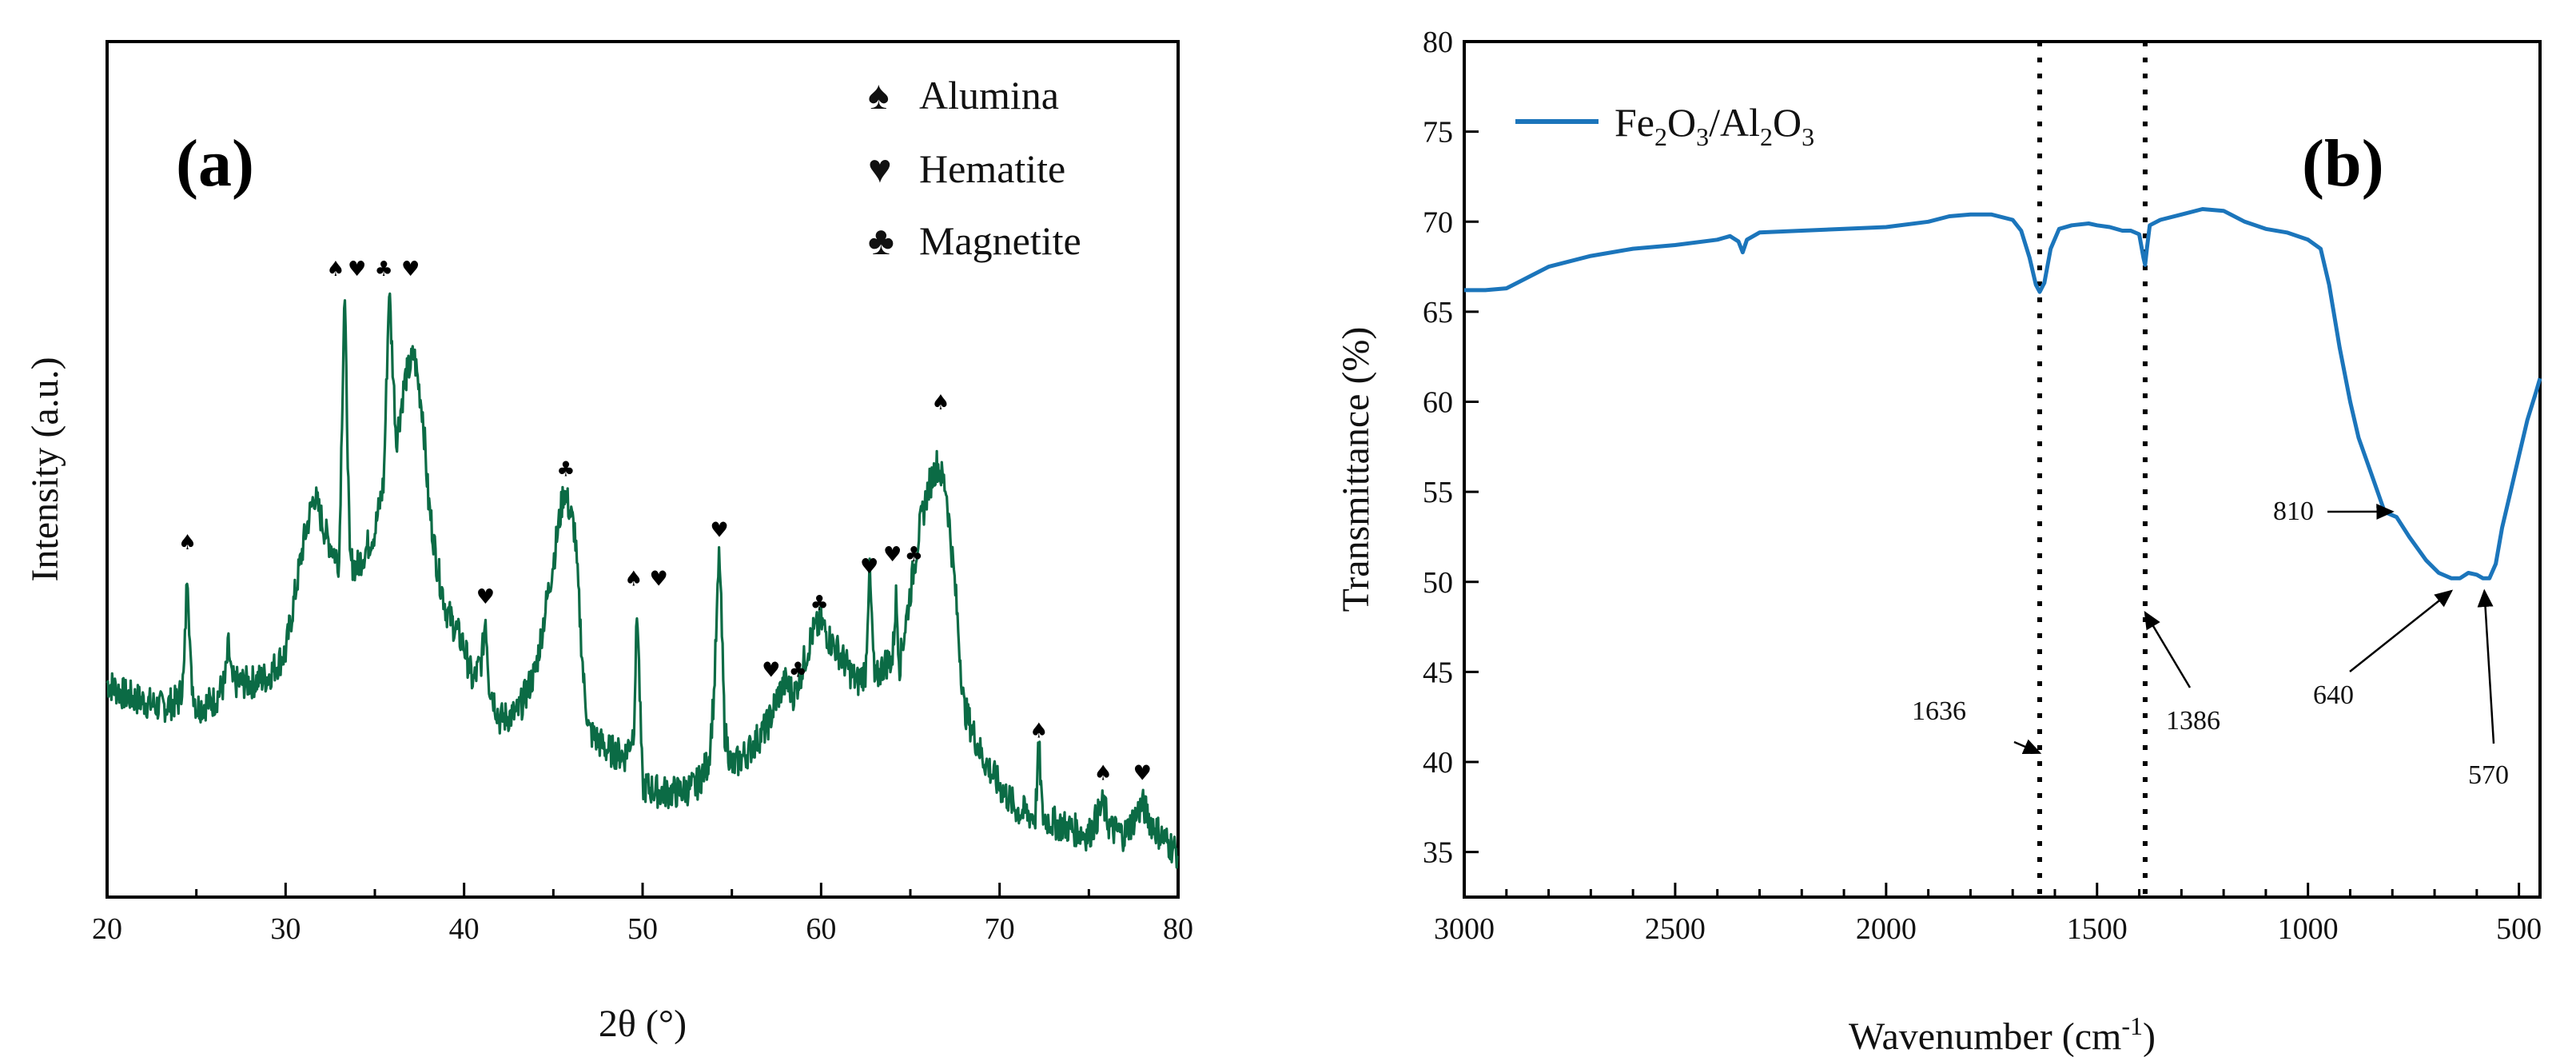  Describe the element at coordinates (107, 929) in the screenshot. I see `x-tick-label: 20` at that location.